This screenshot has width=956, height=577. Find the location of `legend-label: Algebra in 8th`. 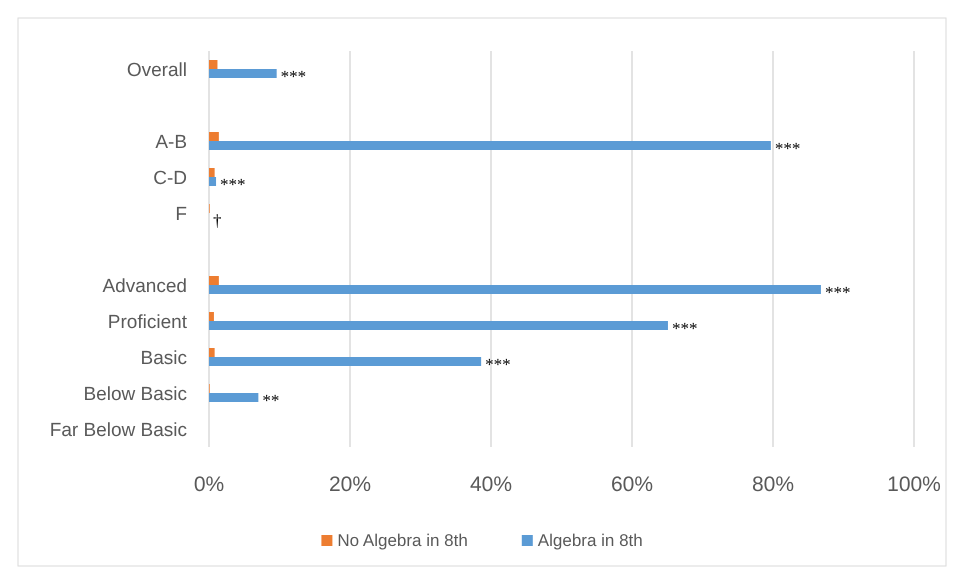

legend-label: Algebra in 8th is located at coordinates (590, 540).